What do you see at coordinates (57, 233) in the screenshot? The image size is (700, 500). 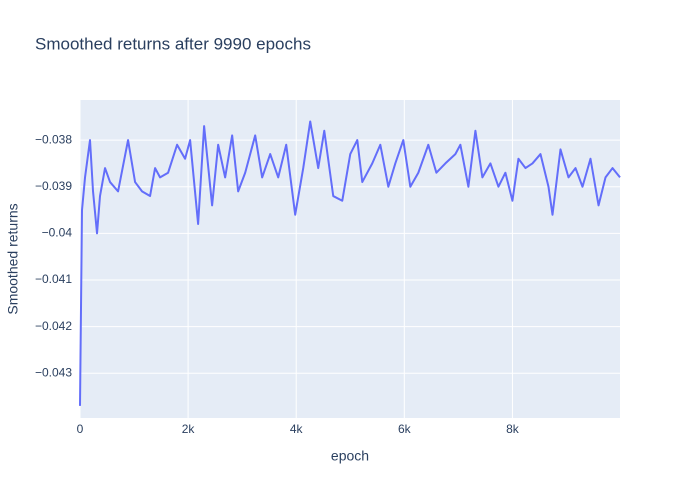 I see `y-tick-label: −0.04` at bounding box center [57, 233].